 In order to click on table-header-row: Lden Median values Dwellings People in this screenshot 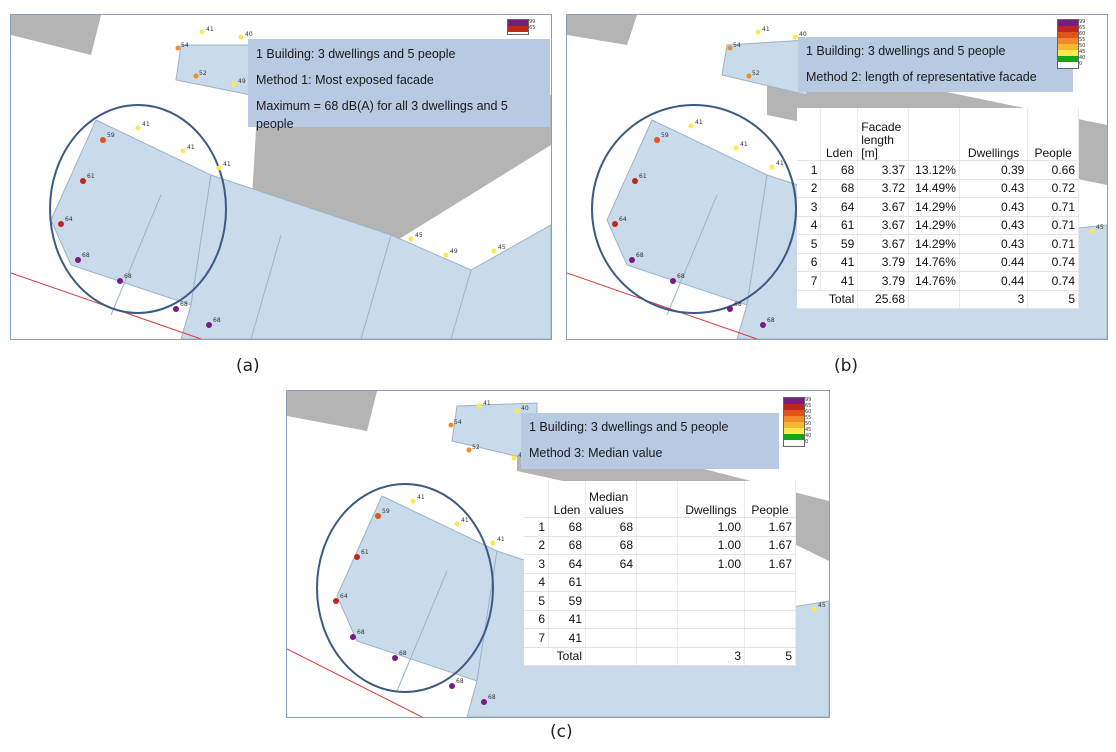, I will do `click(660, 499)`.